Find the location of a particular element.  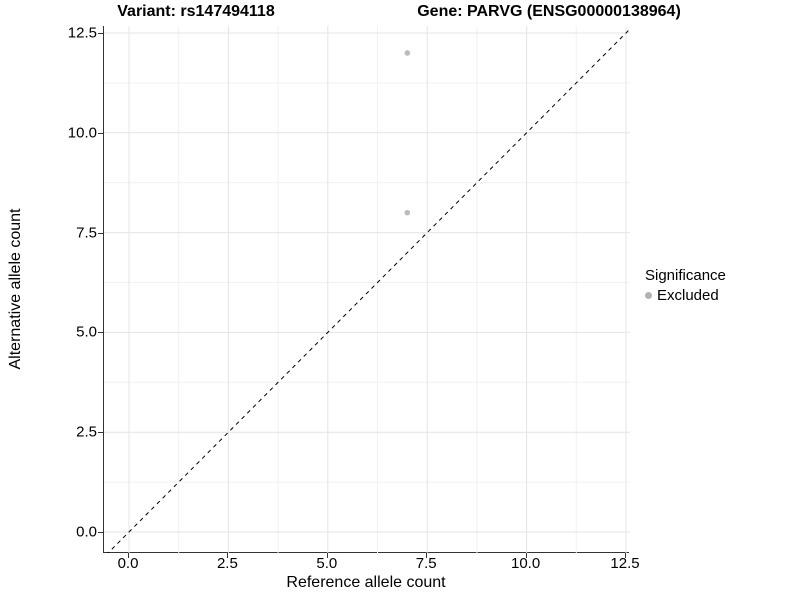

y-tick-label: 12.5 is located at coordinates (82, 33).